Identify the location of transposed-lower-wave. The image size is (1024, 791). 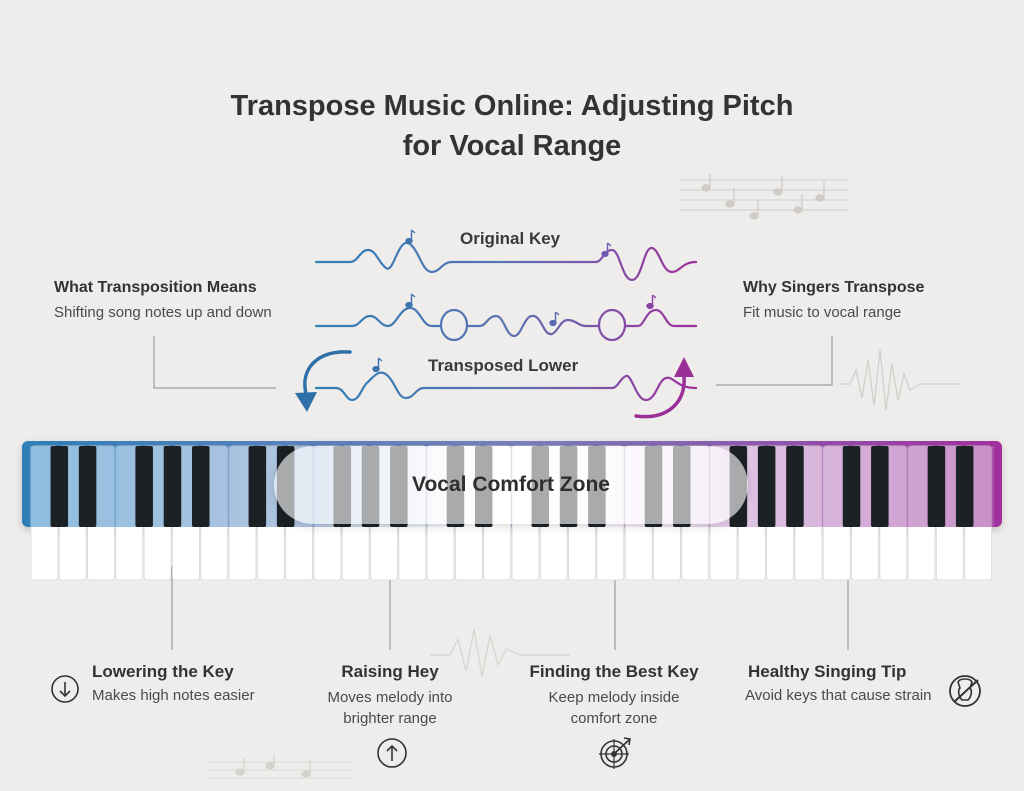
(506, 386).